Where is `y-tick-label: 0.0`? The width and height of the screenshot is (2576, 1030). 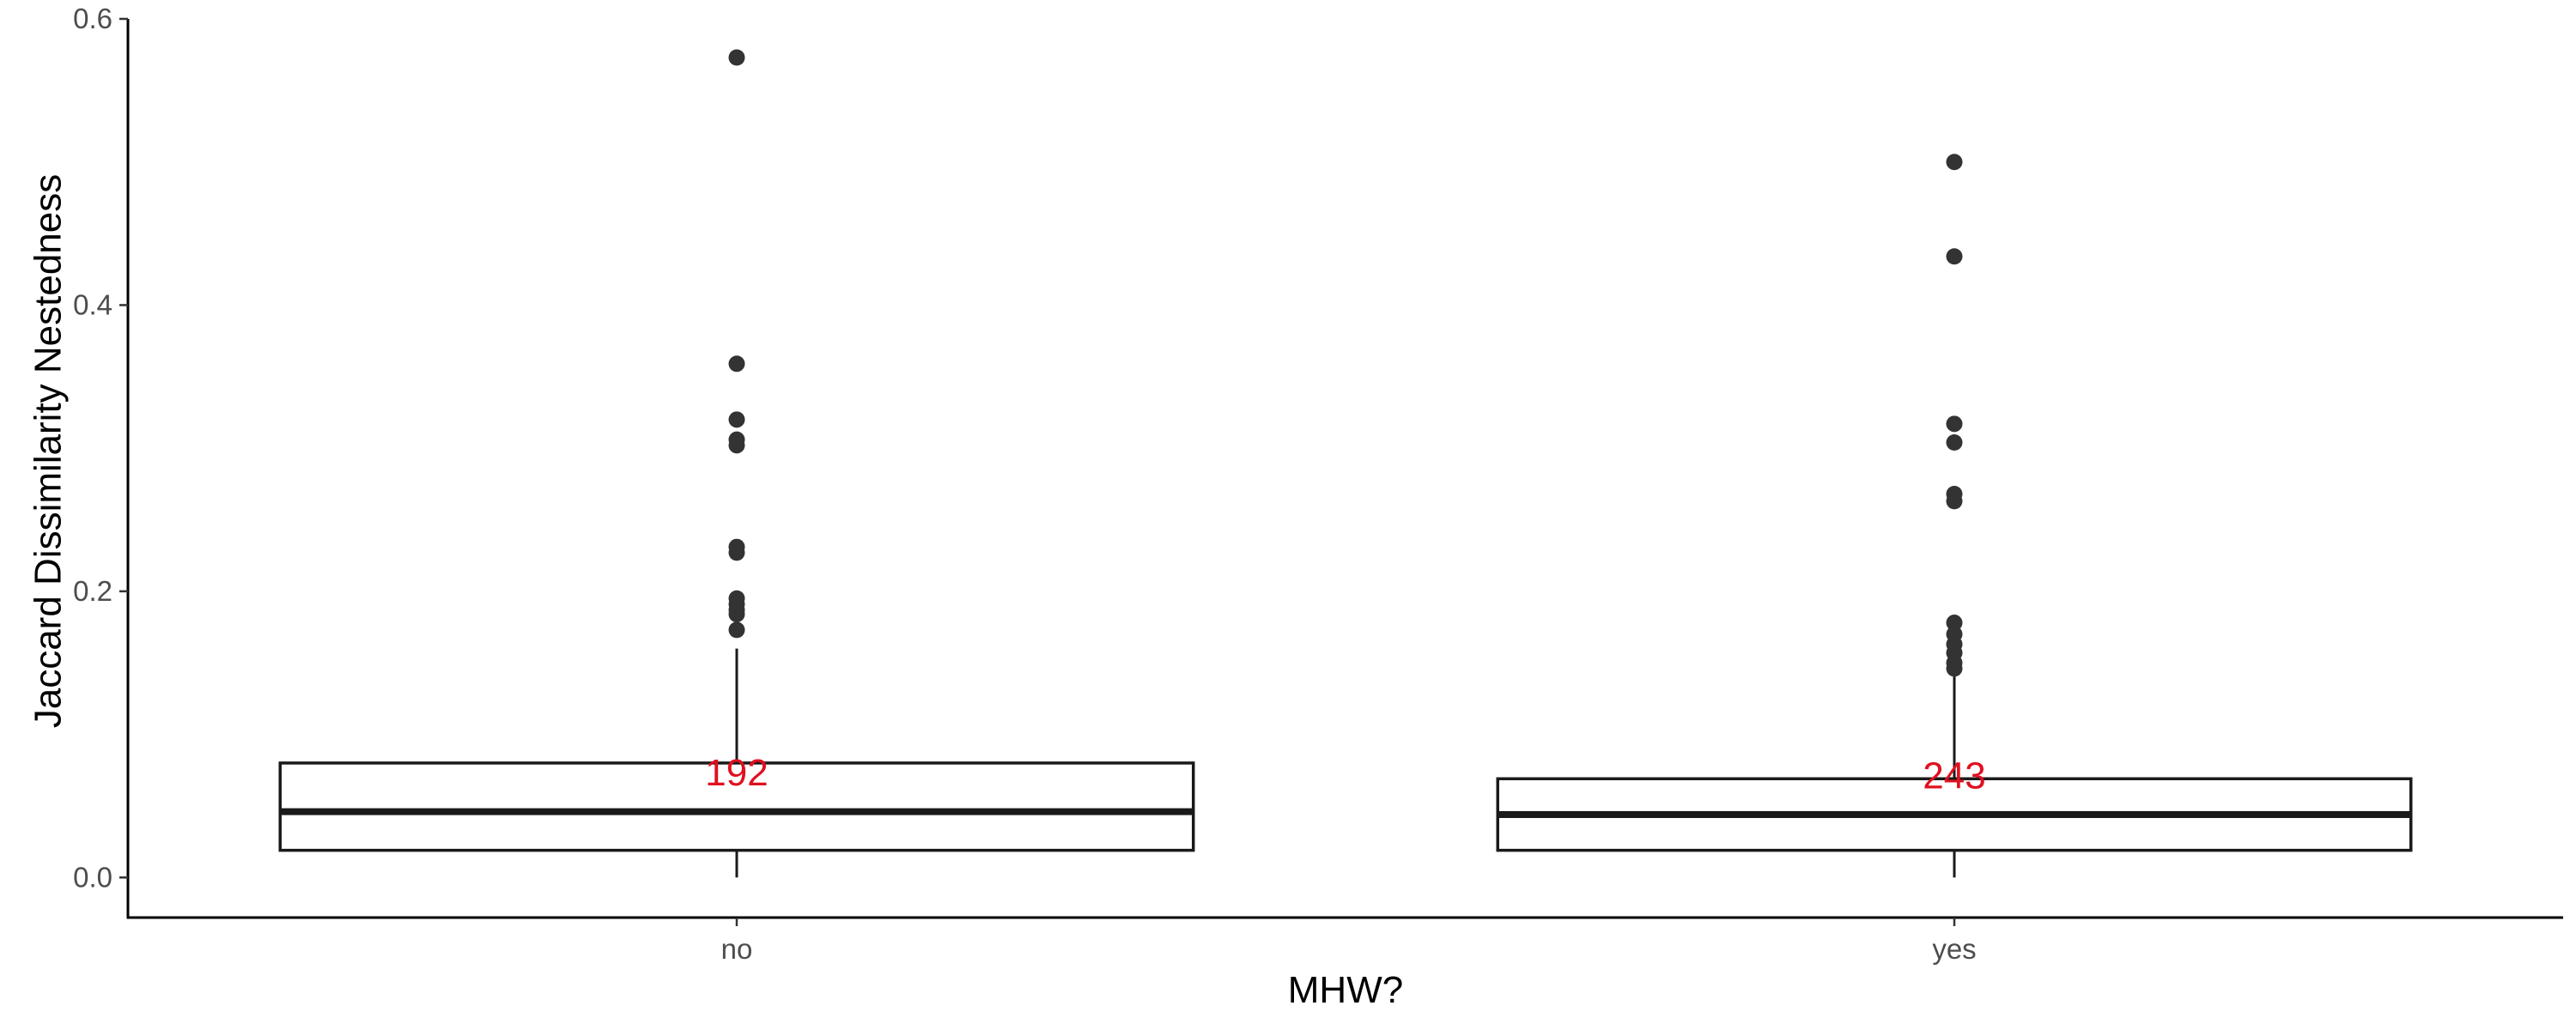
y-tick-label: 0.0 is located at coordinates (93, 877).